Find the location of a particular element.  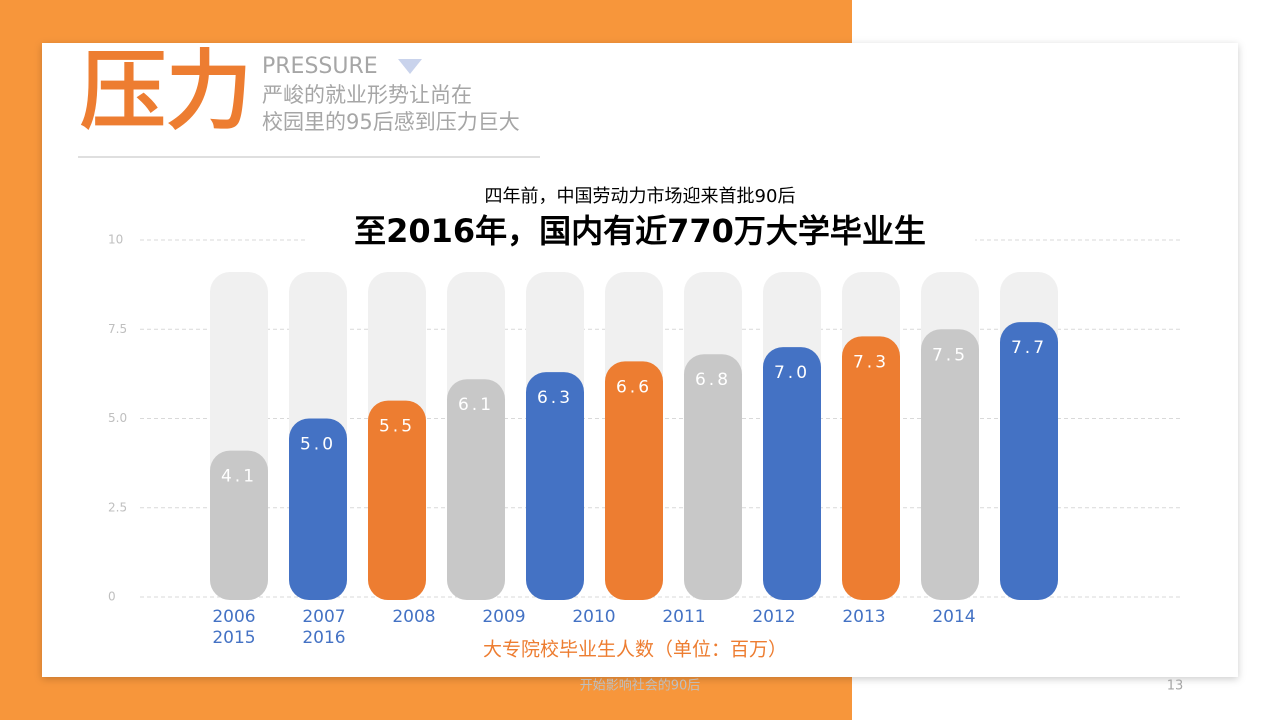

value-label: 7.7 is located at coordinates (1029, 348).